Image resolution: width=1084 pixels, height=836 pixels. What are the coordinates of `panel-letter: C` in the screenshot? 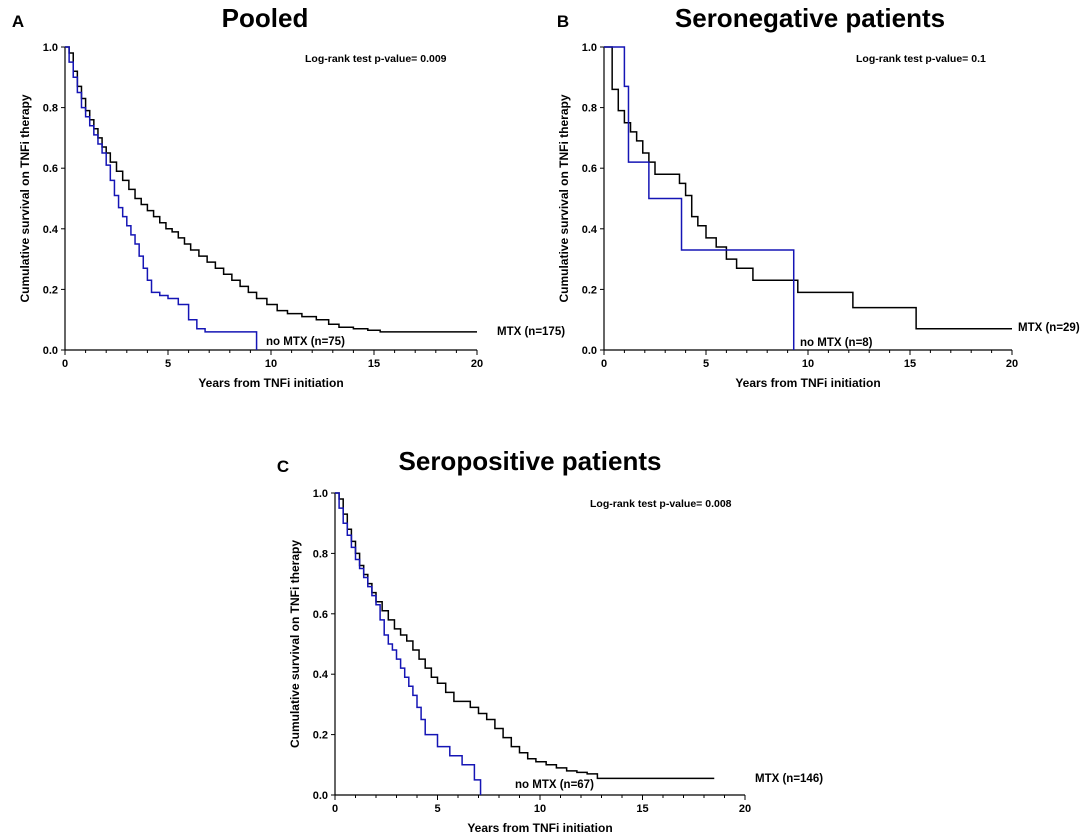 It's located at (283, 466).